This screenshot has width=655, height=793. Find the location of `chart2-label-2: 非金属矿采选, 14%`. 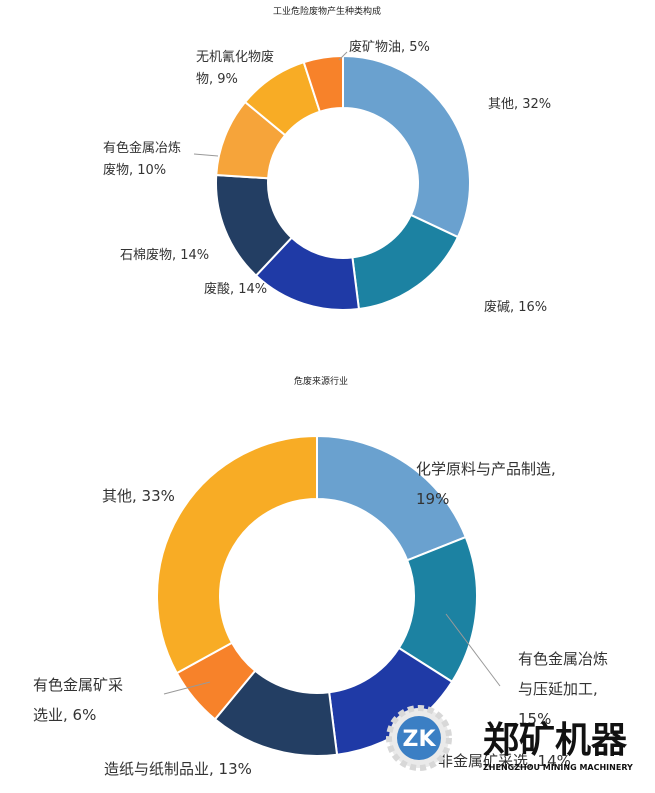

chart2-label-2: 非金属矿采选, 14% is located at coordinates (504, 761).